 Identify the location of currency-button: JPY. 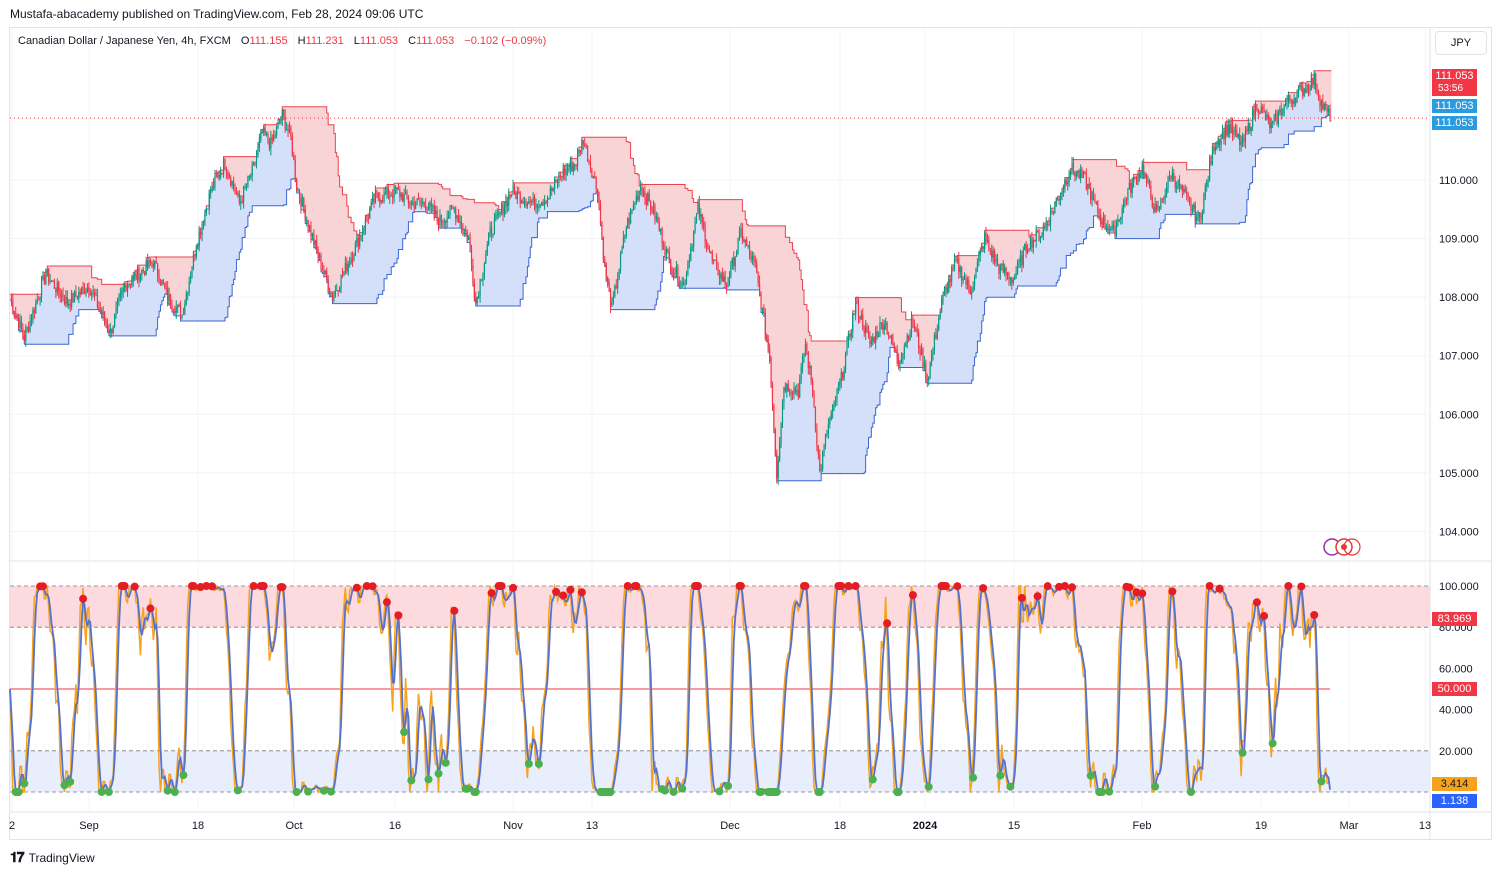
(1461, 43).